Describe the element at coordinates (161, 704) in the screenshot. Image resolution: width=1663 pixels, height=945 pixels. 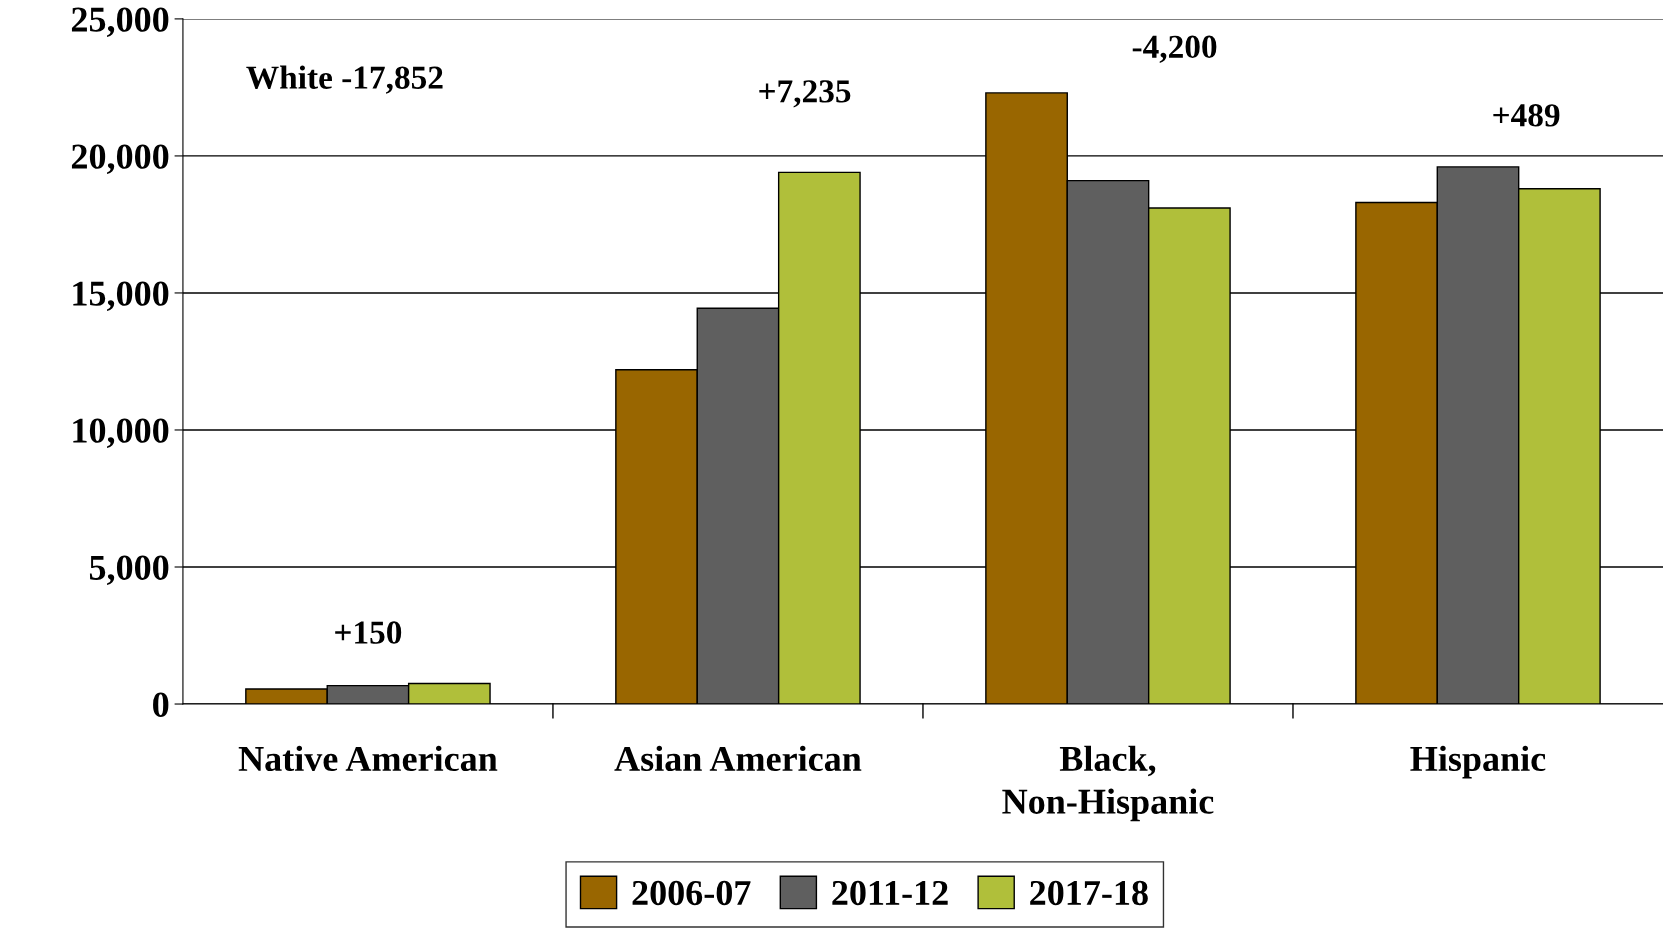
I see `y-tick-label: 0` at that location.